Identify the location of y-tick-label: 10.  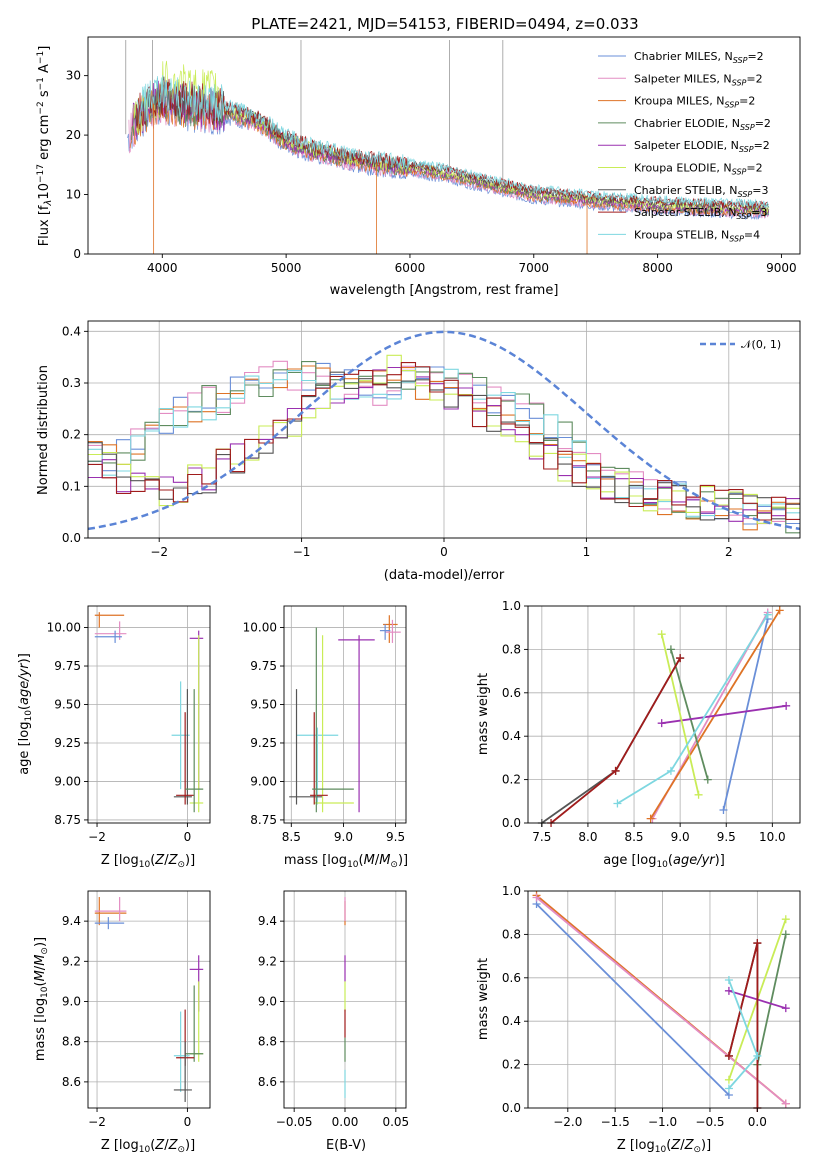
(73, 195).